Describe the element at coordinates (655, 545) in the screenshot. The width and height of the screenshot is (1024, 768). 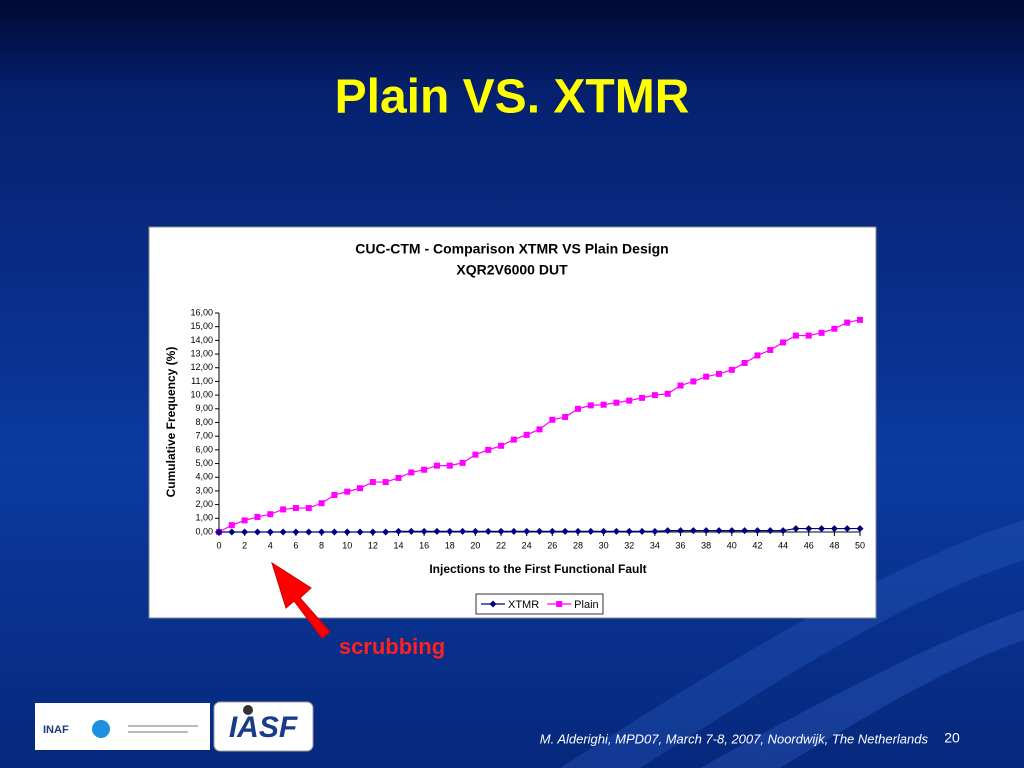
I see `x-tick-label: 34` at that location.